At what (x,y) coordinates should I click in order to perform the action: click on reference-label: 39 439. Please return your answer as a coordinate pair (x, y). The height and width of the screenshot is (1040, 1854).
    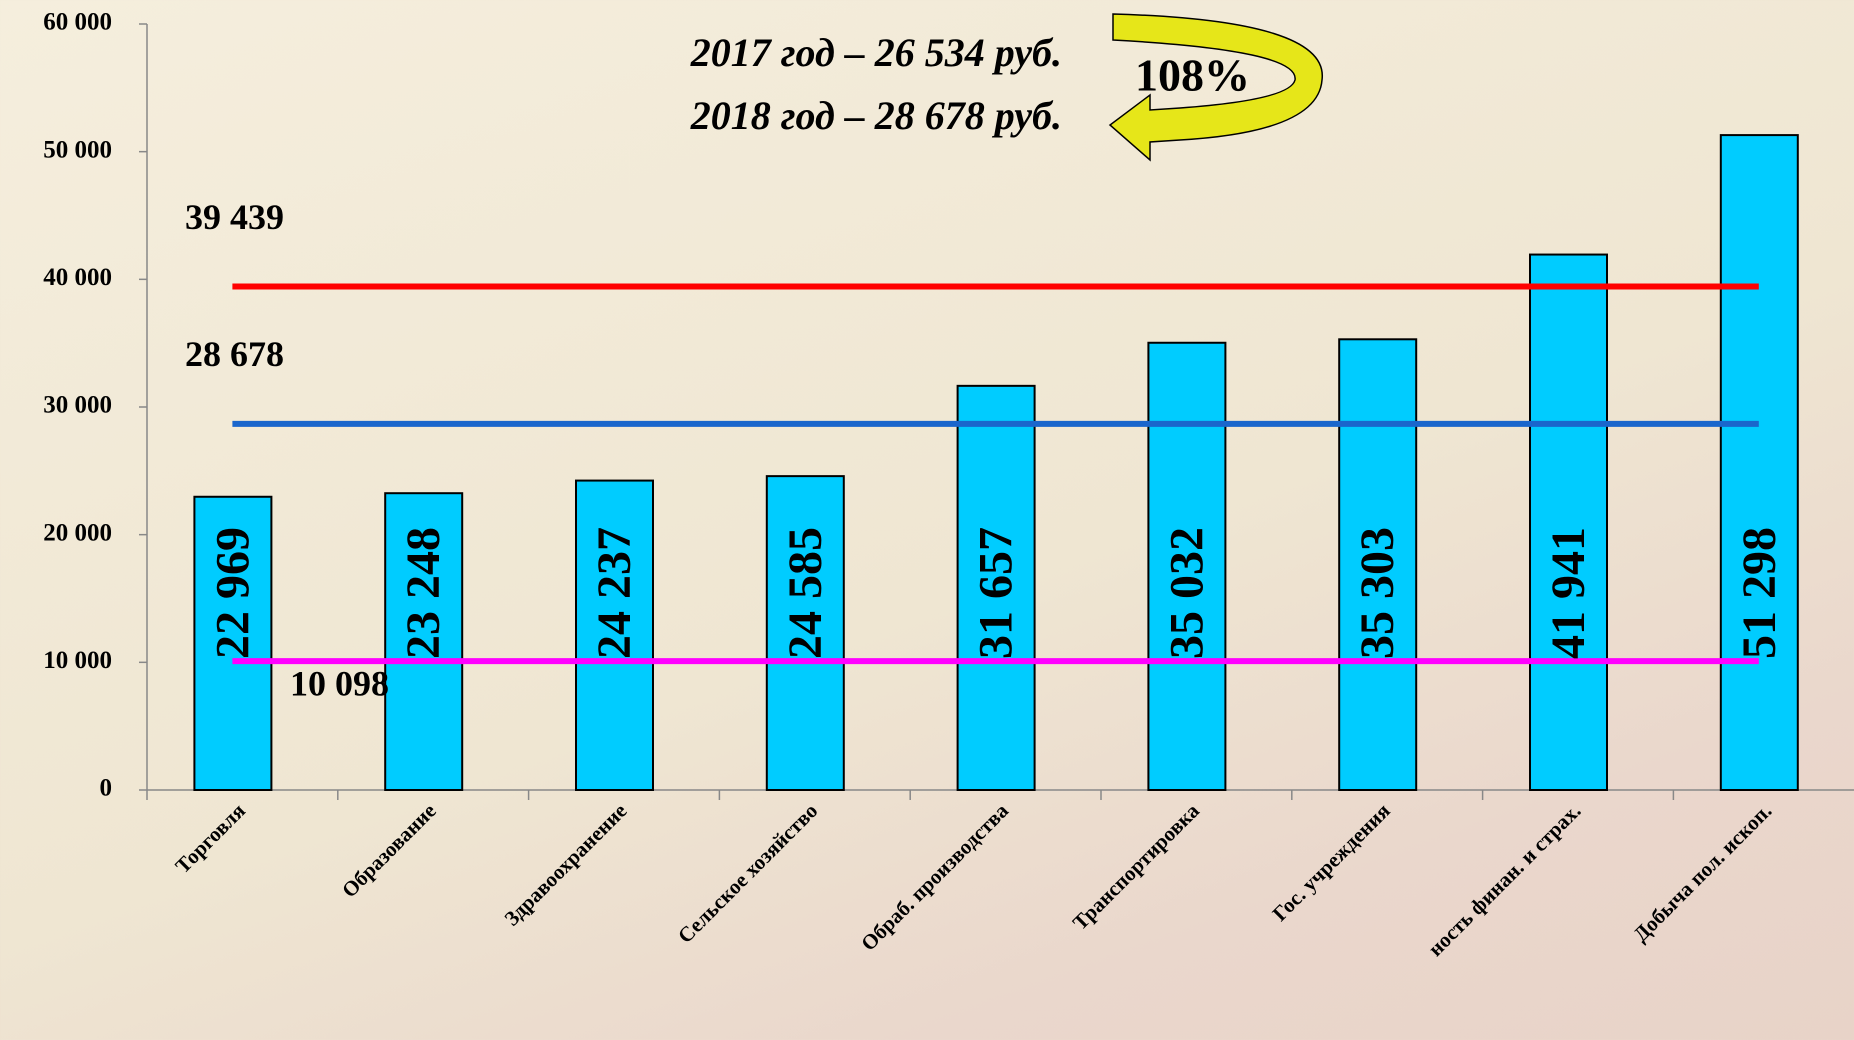
    Looking at the image, I should click on (234, 217).